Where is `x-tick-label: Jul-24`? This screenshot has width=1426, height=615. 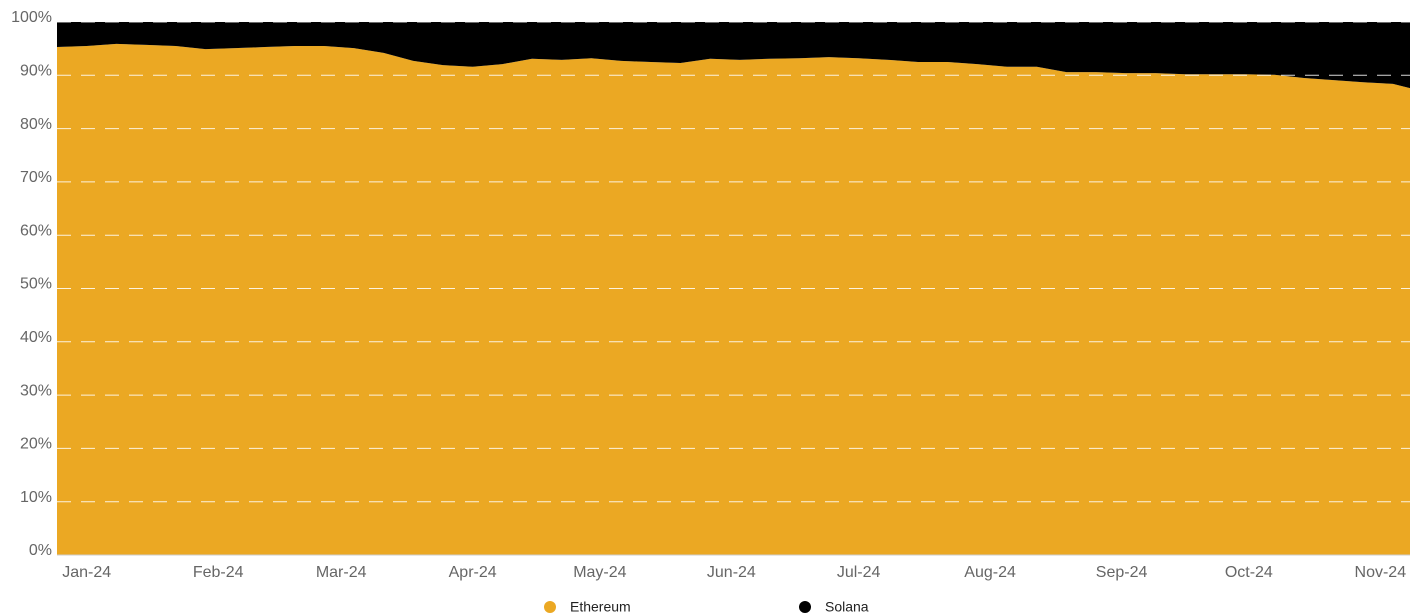
x-tick-label: Jul-24 is located at coordinates (859, 572).